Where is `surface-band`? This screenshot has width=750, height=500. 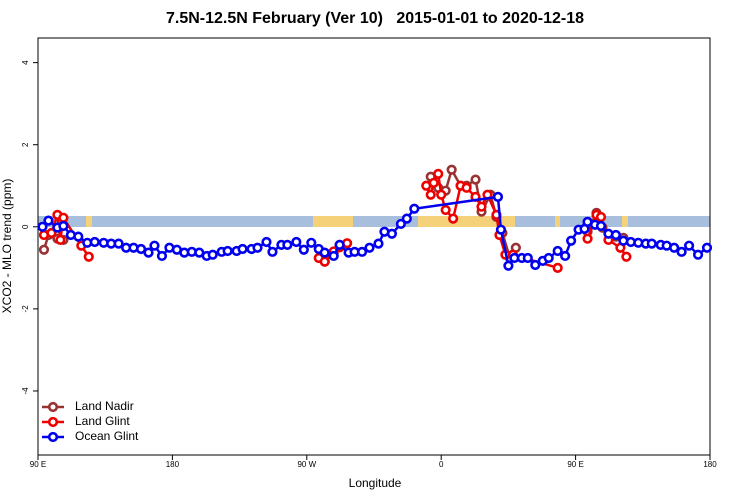
surface-band is located at coordinates (374, 221).